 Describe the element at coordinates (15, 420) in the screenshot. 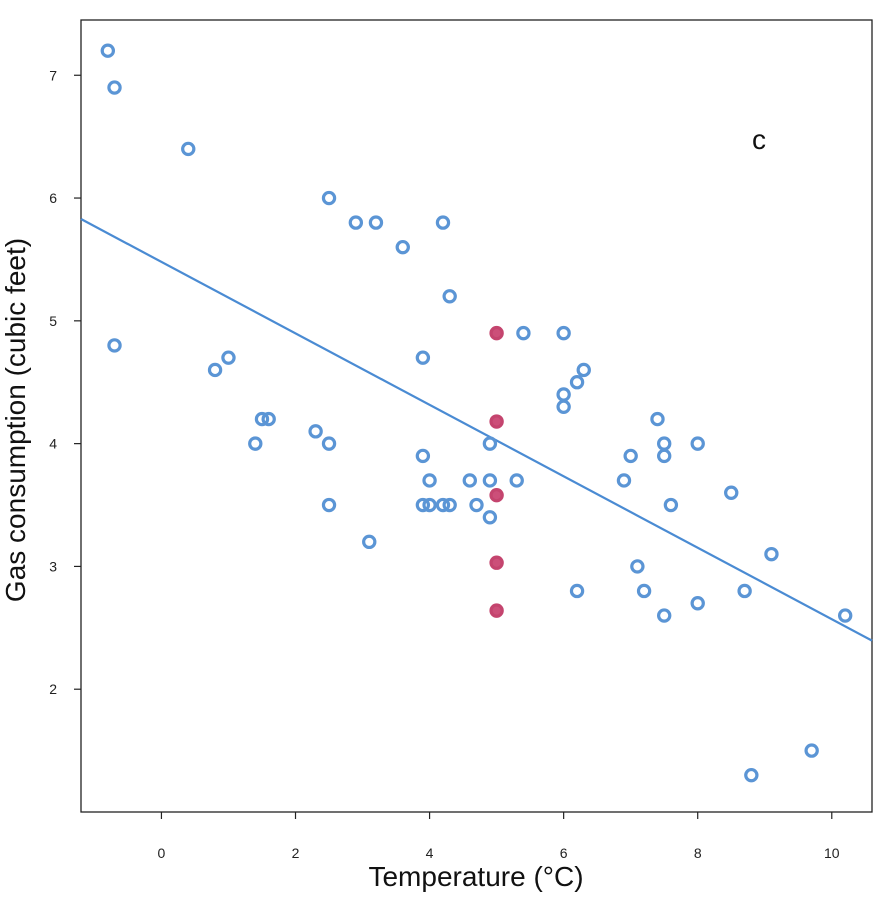

I see `y-axis-title: Gas consumption (cubic feet)` at that location.